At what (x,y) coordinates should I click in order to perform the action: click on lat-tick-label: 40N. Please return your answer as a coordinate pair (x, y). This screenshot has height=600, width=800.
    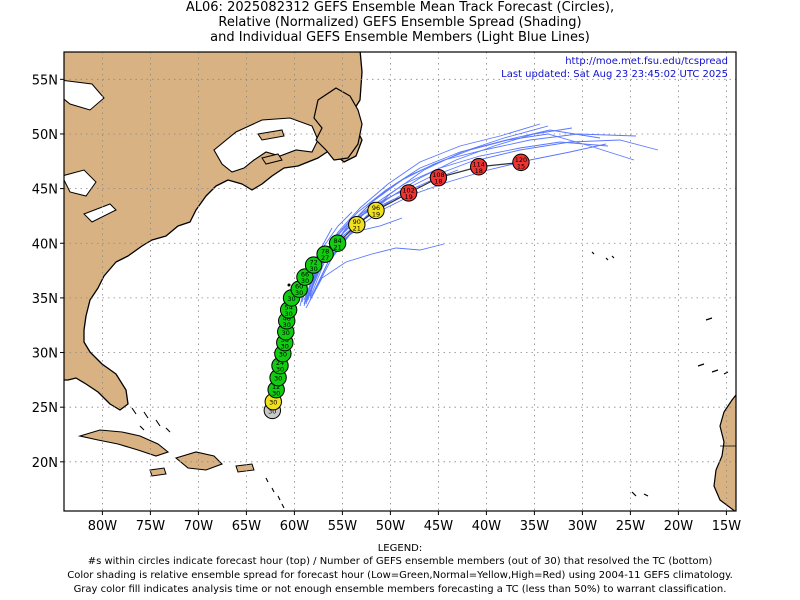
    Looking at the image, I should click on (45, 244).